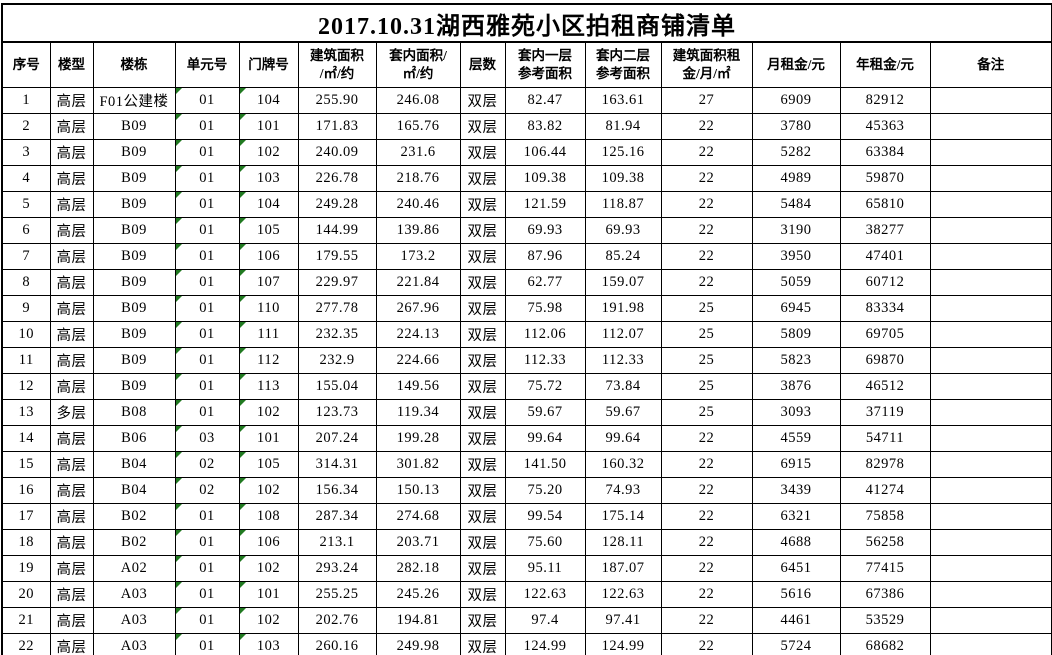  I want to click on cell-inner_area: 203.71, so click(418, 542).